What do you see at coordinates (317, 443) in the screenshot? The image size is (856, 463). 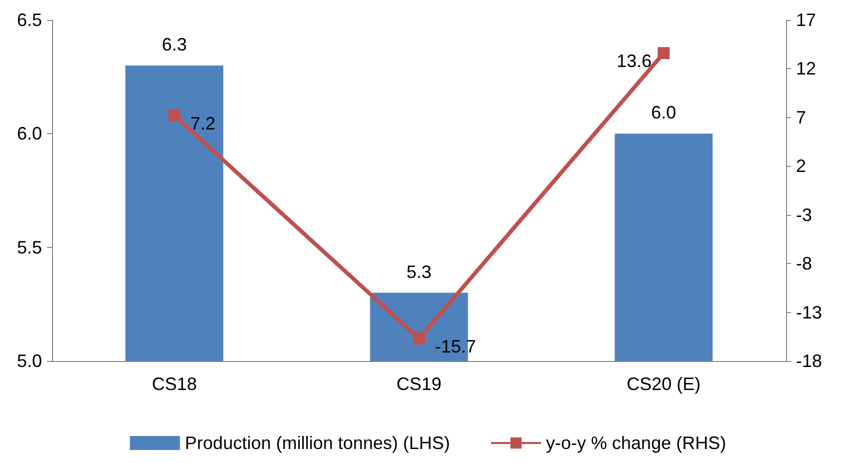 I see `legend-label: Production (million tonnes) (LHS)` at bounding box center [317, 443].